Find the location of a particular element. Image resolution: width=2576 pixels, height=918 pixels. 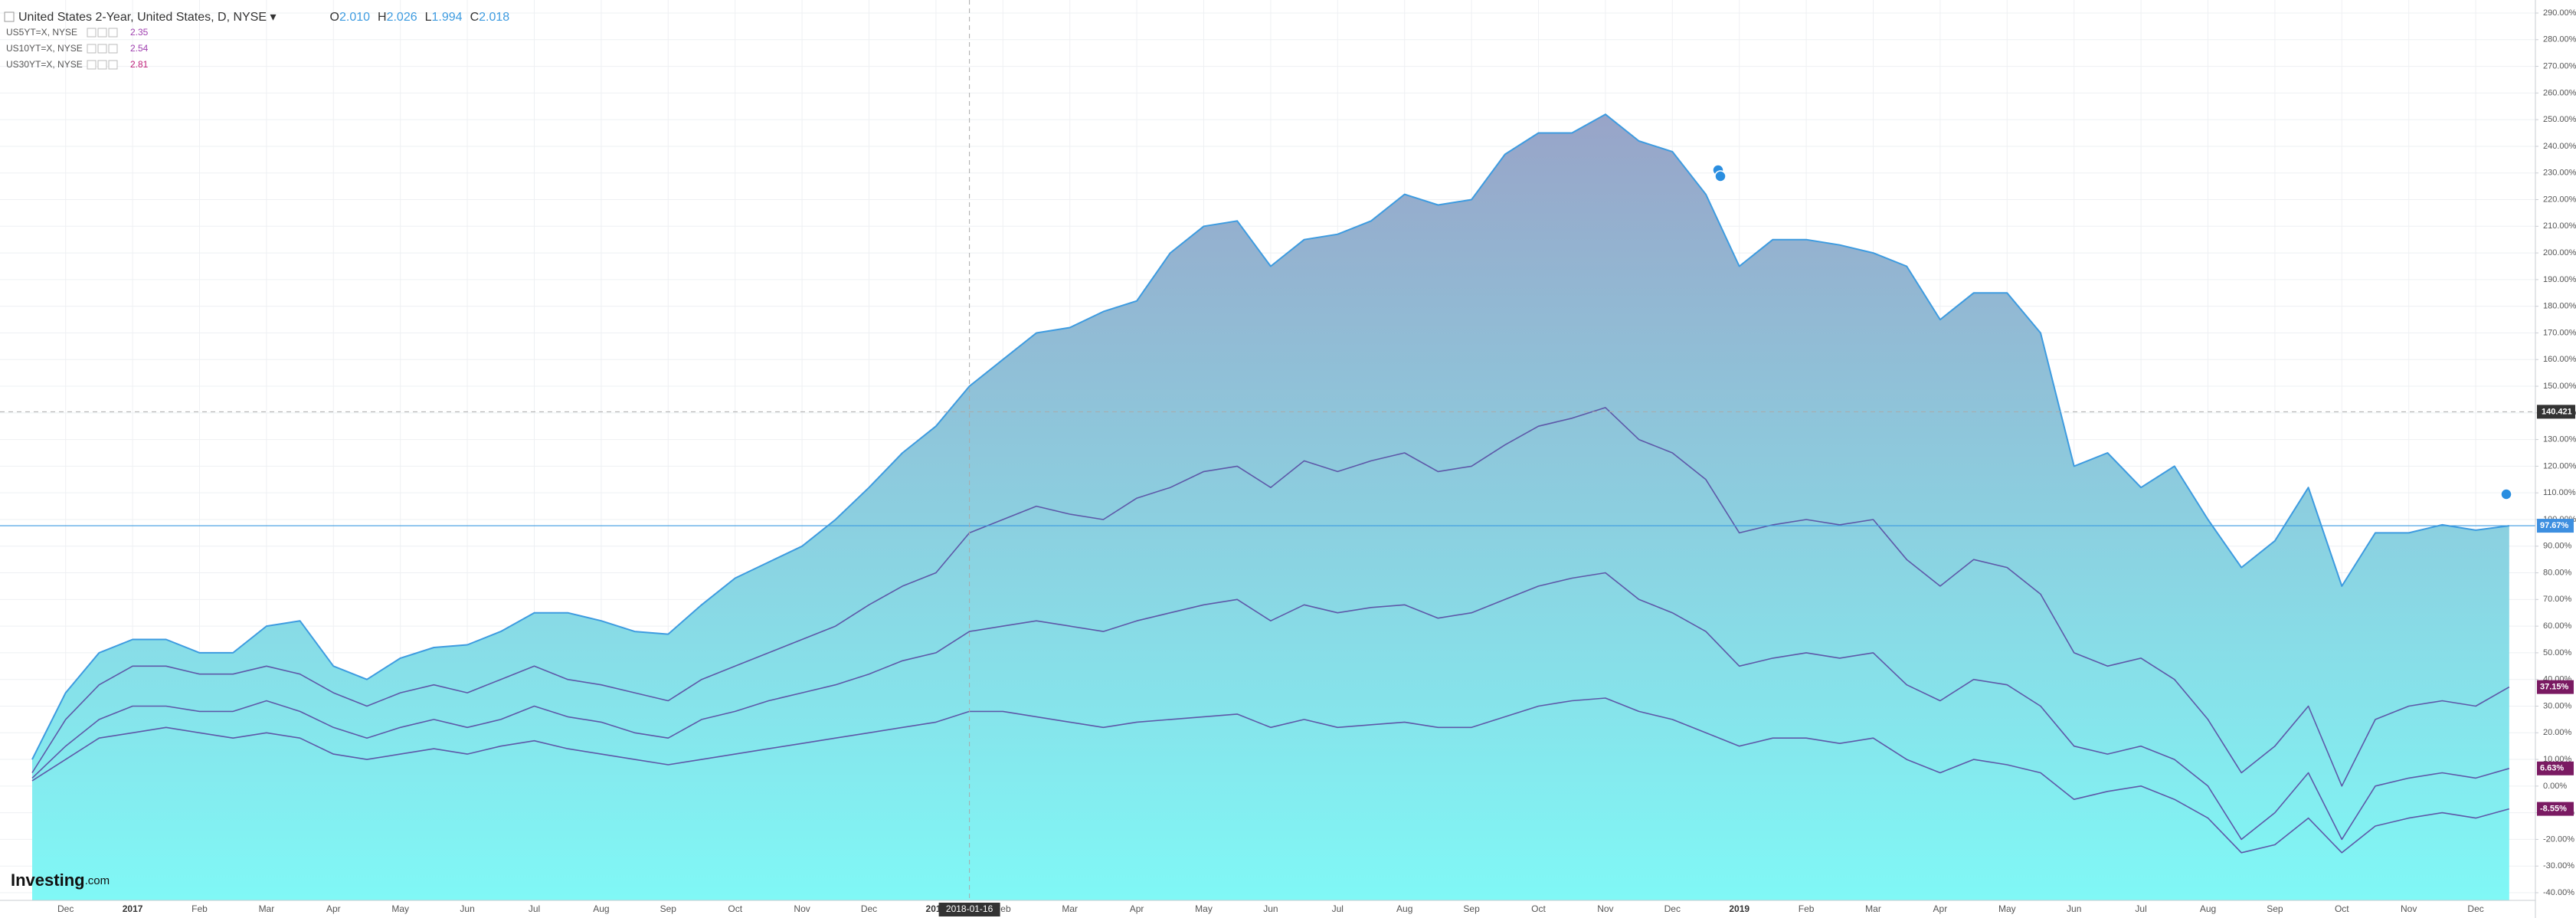

header-text: H is located at coordinates (382, 17).